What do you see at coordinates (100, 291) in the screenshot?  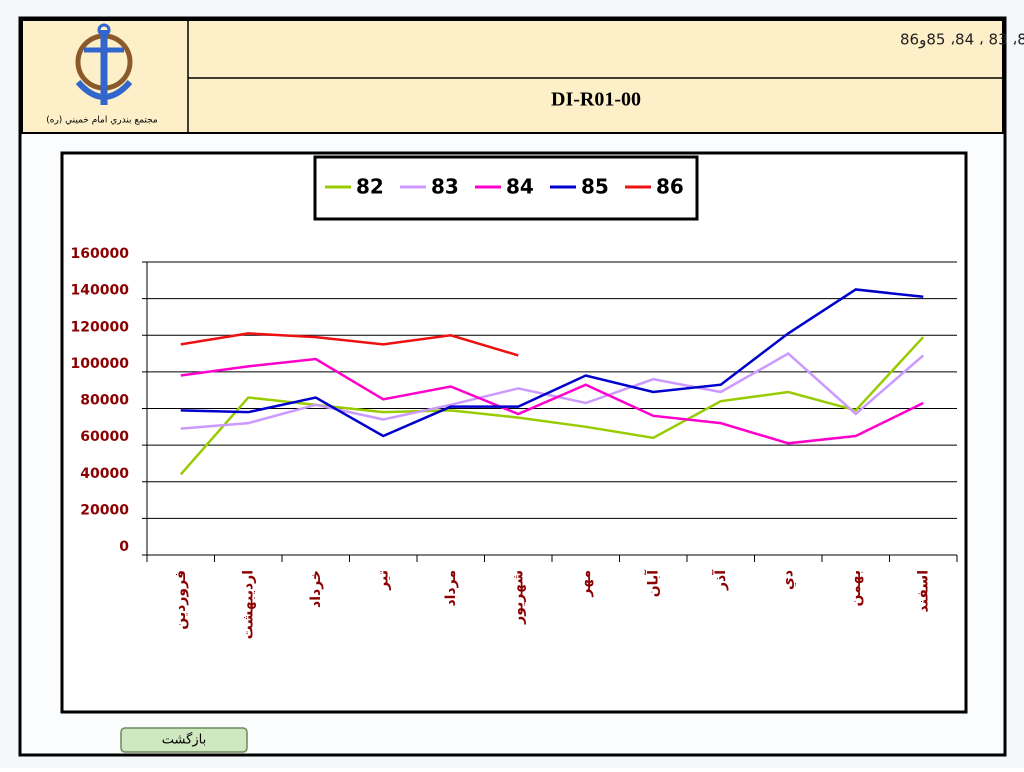 I see `y-tick-label: 140000` at bounding box center [100, 291].